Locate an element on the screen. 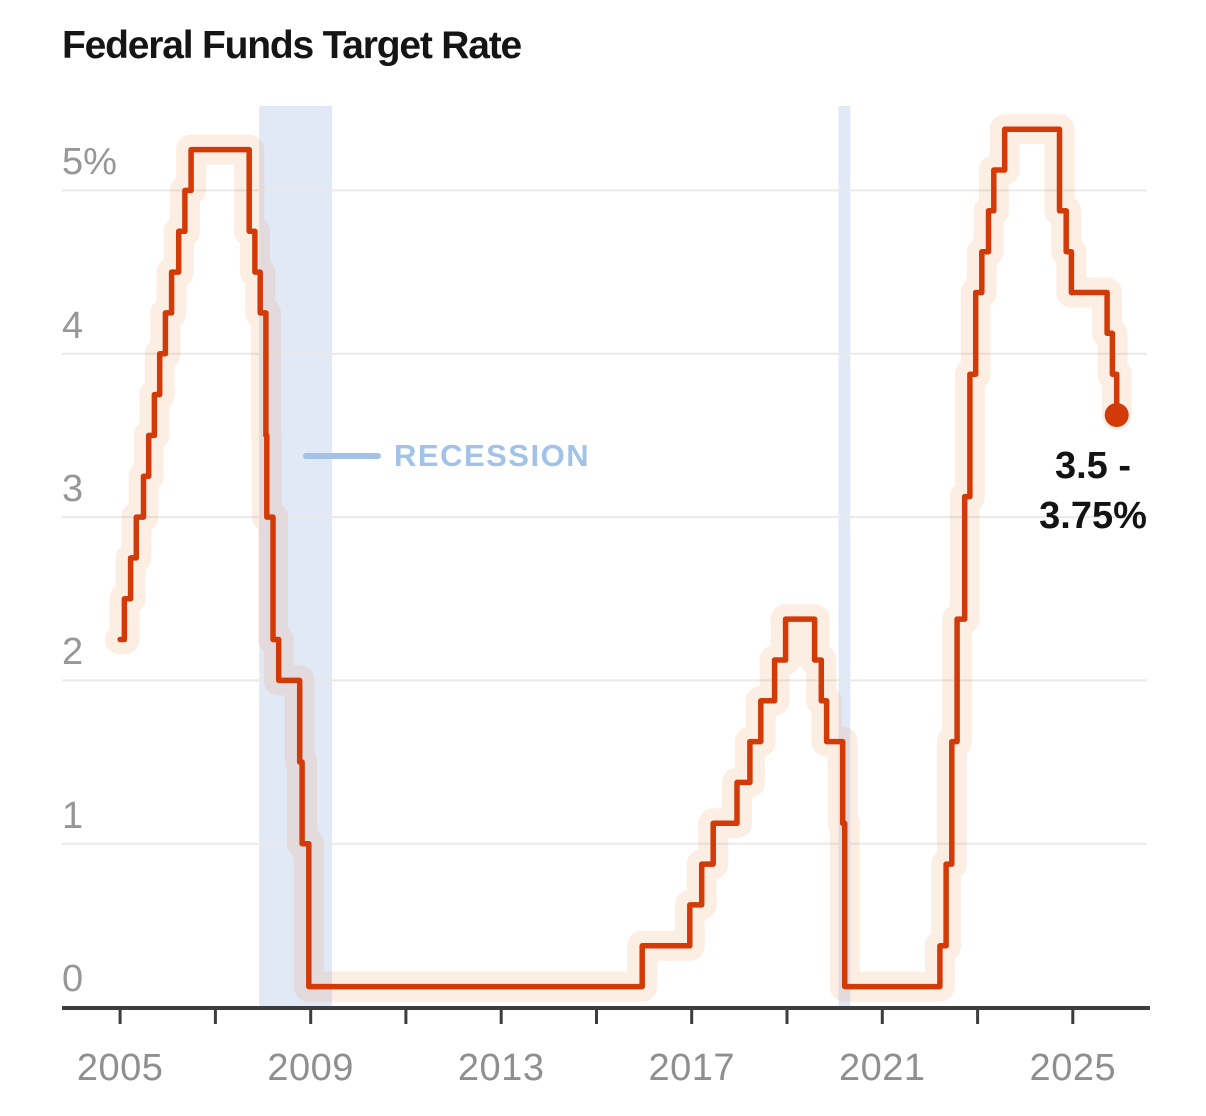  x-axis-tick-label: 2021 is located at coordinates (882, 1068).